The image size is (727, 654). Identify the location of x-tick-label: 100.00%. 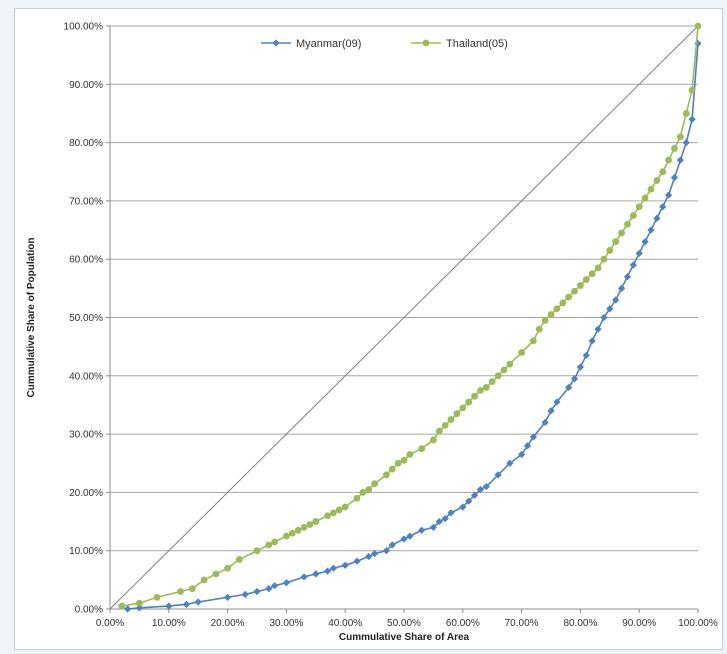
(698, 623).